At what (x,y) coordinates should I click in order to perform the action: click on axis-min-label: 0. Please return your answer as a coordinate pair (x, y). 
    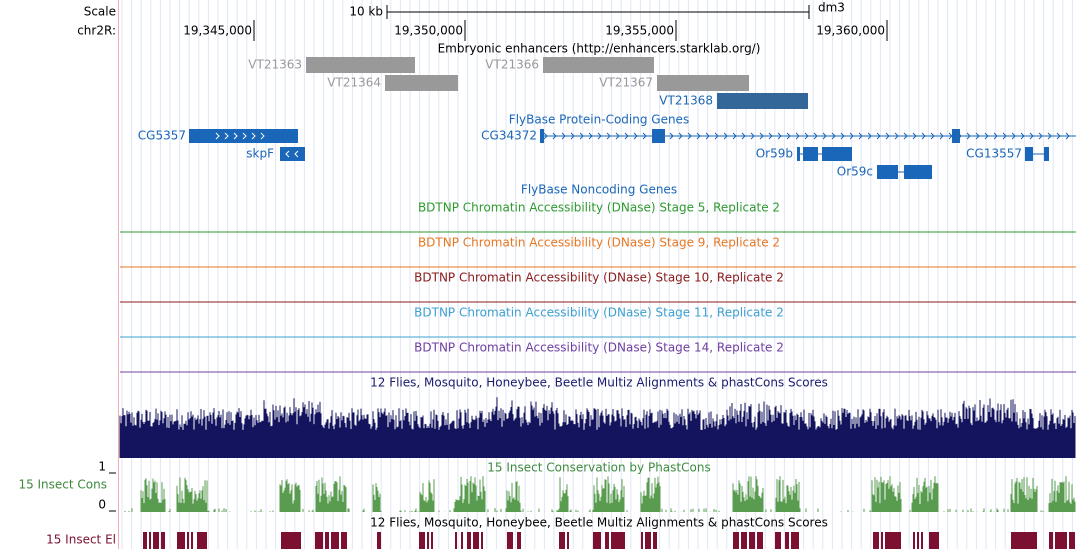
    Looking at the image, I should click on (102, 505).